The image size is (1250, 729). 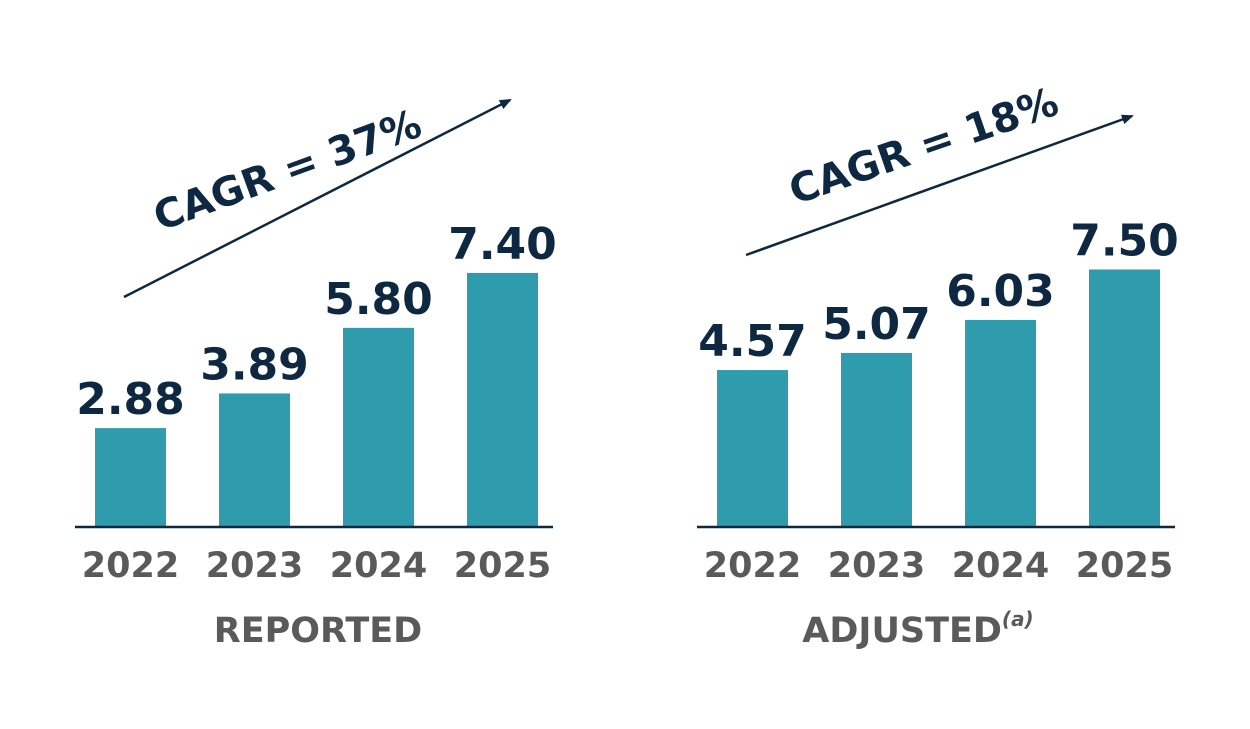 What do you see at coordinates (130, 399) in the screenshot?
I see `data-label-2022: 2.88` at bounding box center [130, 399].